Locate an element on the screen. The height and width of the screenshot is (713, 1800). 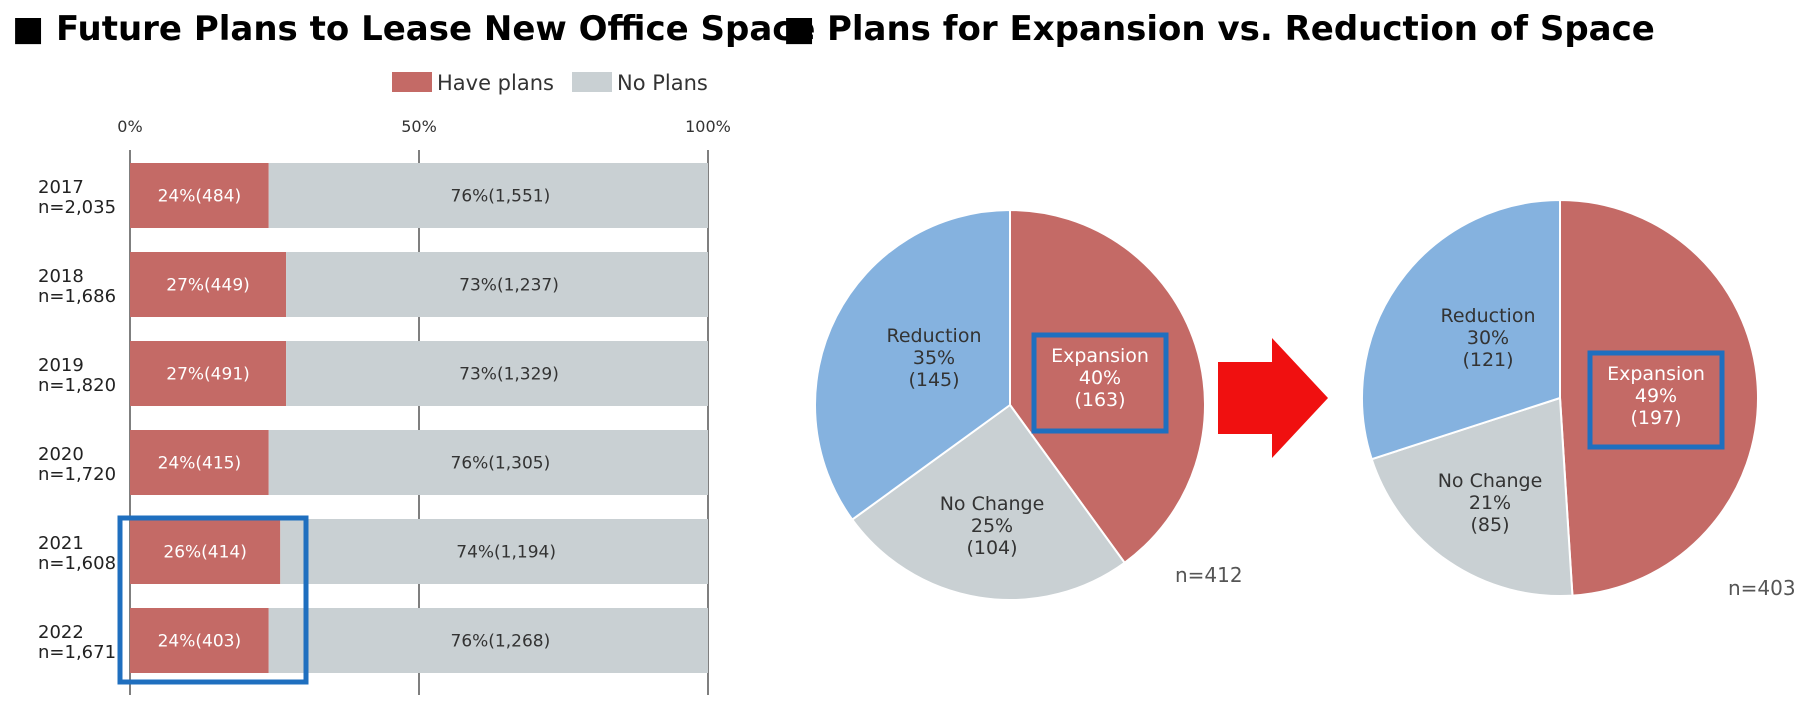
bar-label-no-plans: 73%(1,237) is located at coordinates (509, 286).